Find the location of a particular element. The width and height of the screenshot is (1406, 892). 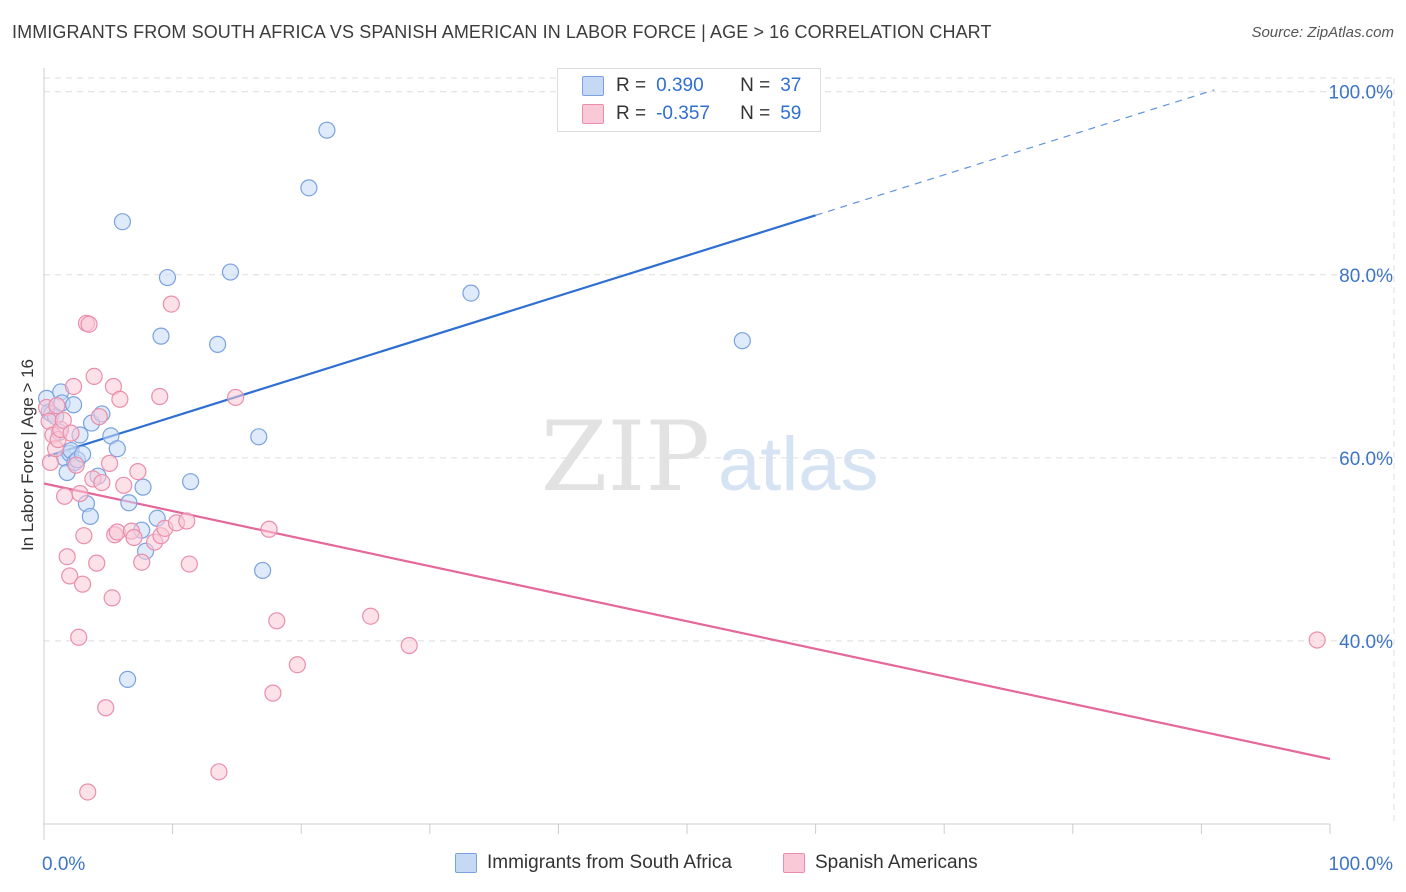

legend-n-value: 37 is located at coordinates (791, 85).